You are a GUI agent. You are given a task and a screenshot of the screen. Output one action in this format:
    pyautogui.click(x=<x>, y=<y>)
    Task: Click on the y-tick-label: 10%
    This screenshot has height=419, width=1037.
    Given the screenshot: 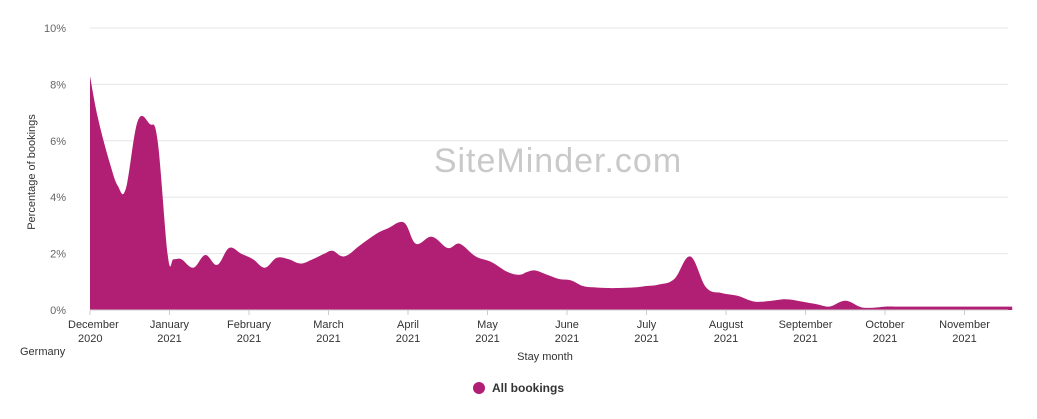 What is the action you would take?
    pyautogui.click(x=55, y=29)
    